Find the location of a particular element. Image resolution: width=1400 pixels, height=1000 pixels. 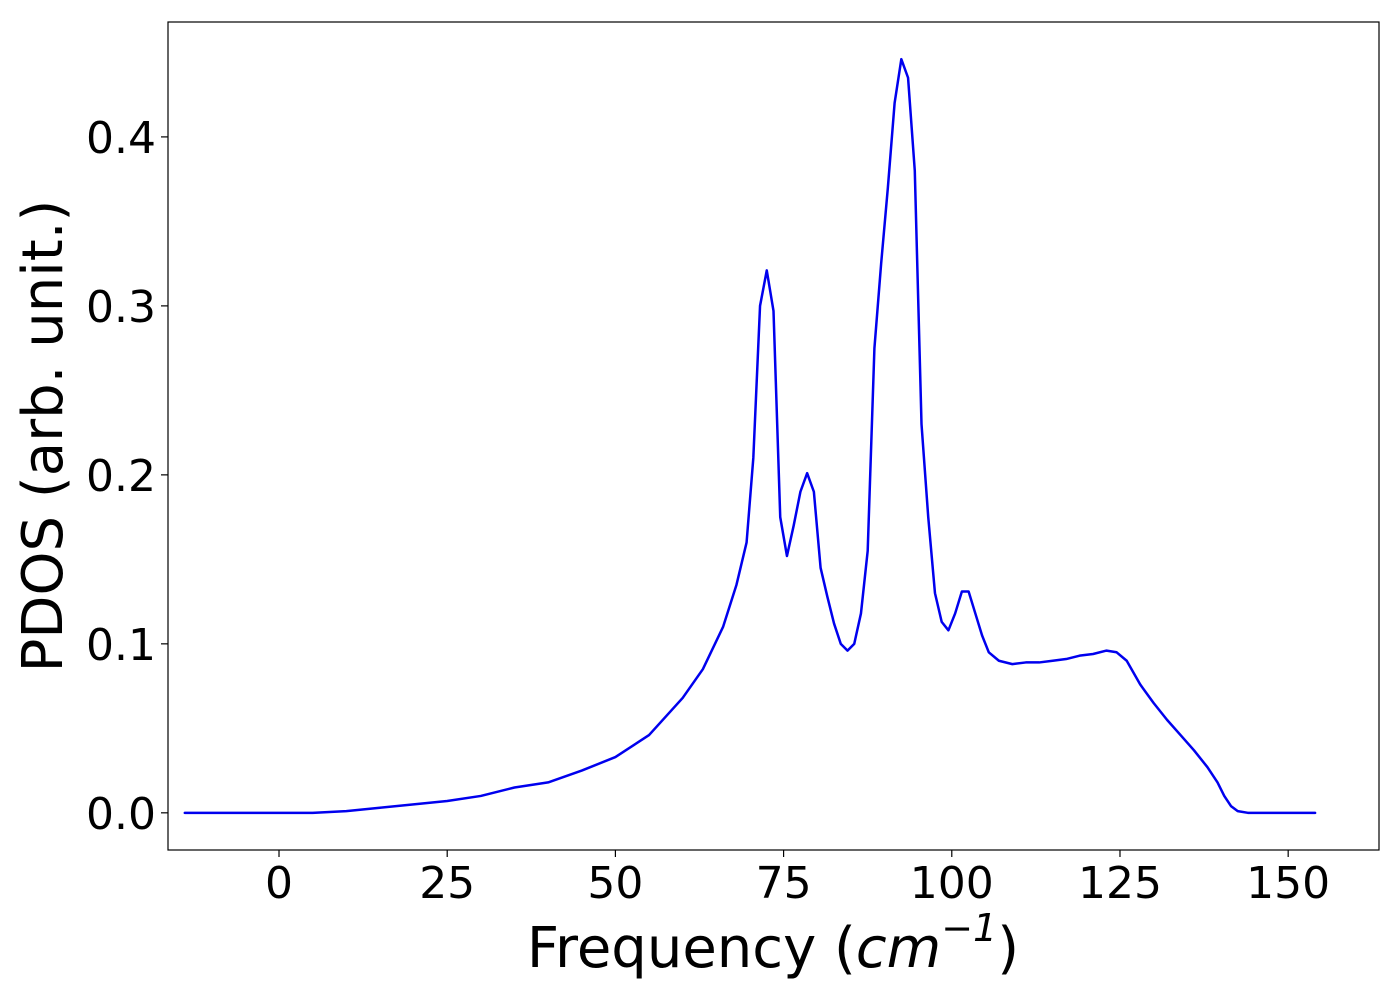

x-axis-label-prefix: Frequency ( is located at coordinates (691, 948).